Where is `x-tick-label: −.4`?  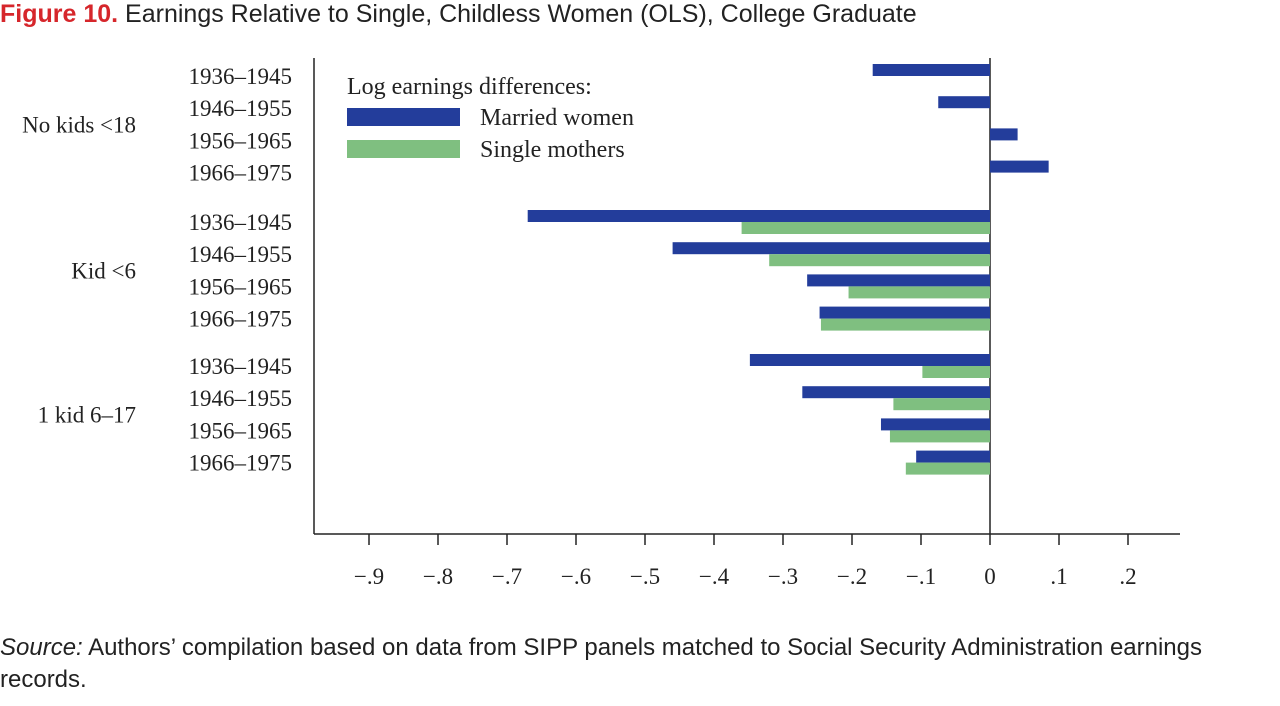 x-tick-label: −.4 is located at coordinates (714, 576).